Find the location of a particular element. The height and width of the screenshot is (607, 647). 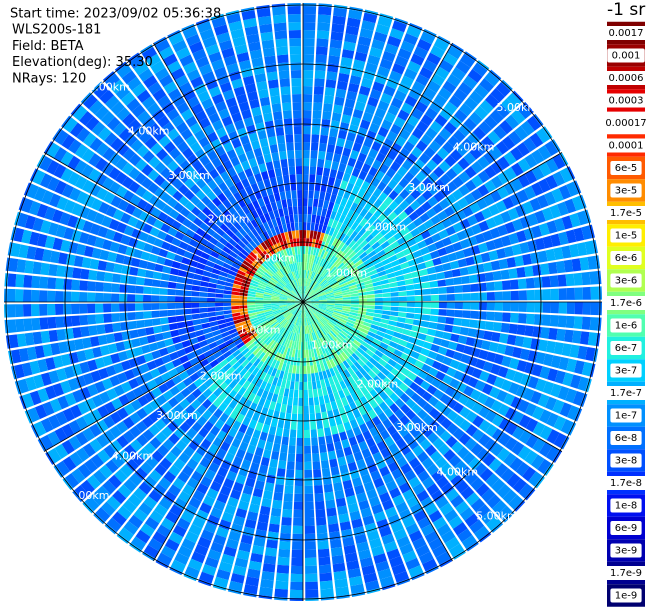

colorbar-label-box is located at coordinates (623, 123).